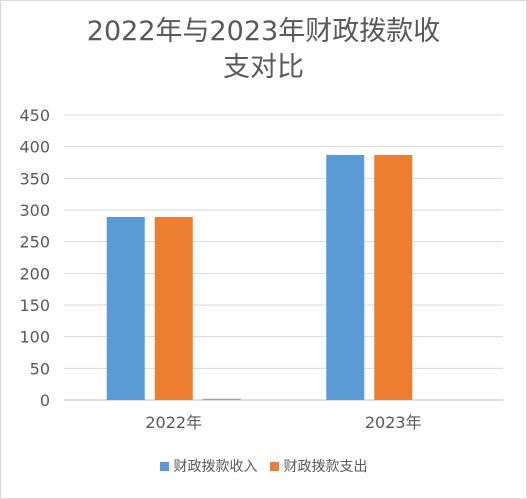 The height and width of the screenshot is (499, 527). What do you see at coordinates (164, 466) in the screenshot?
I see `legend-swatch-income` at bounding box center [164, 466].